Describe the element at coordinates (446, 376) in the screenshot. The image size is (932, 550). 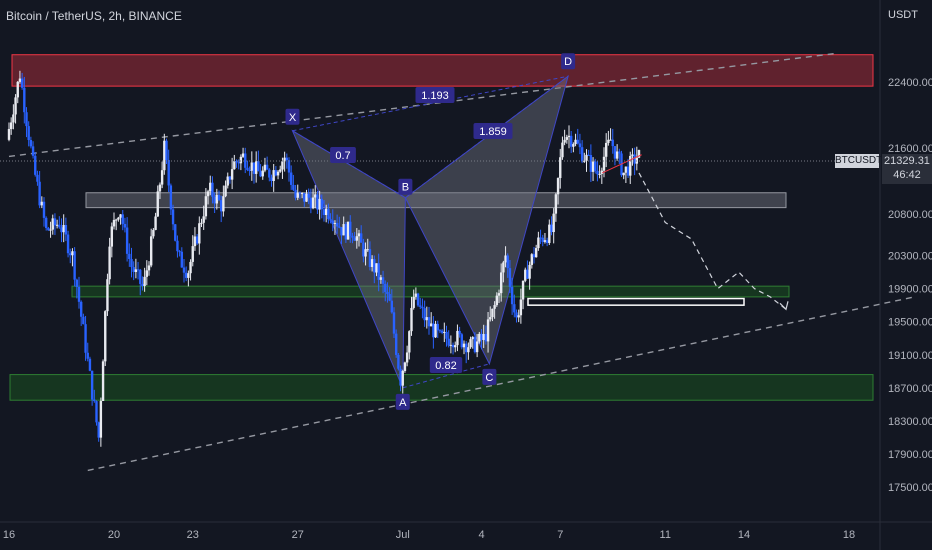
I see `ratio-line-ac` at that location.